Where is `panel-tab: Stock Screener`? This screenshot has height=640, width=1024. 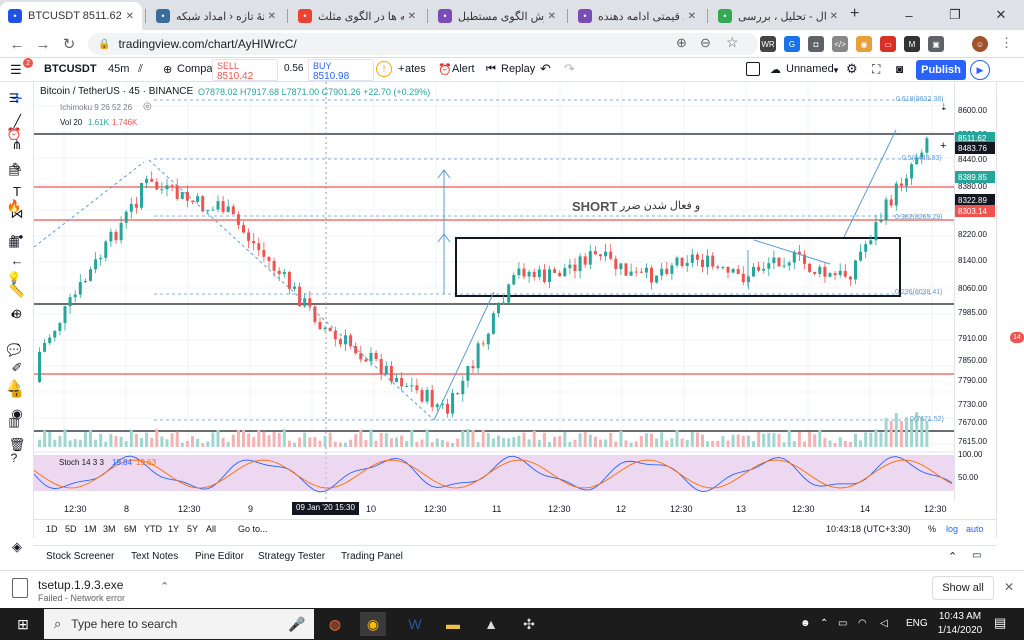 panel-tab: Stock Screener is located at coordinates (80, 556).